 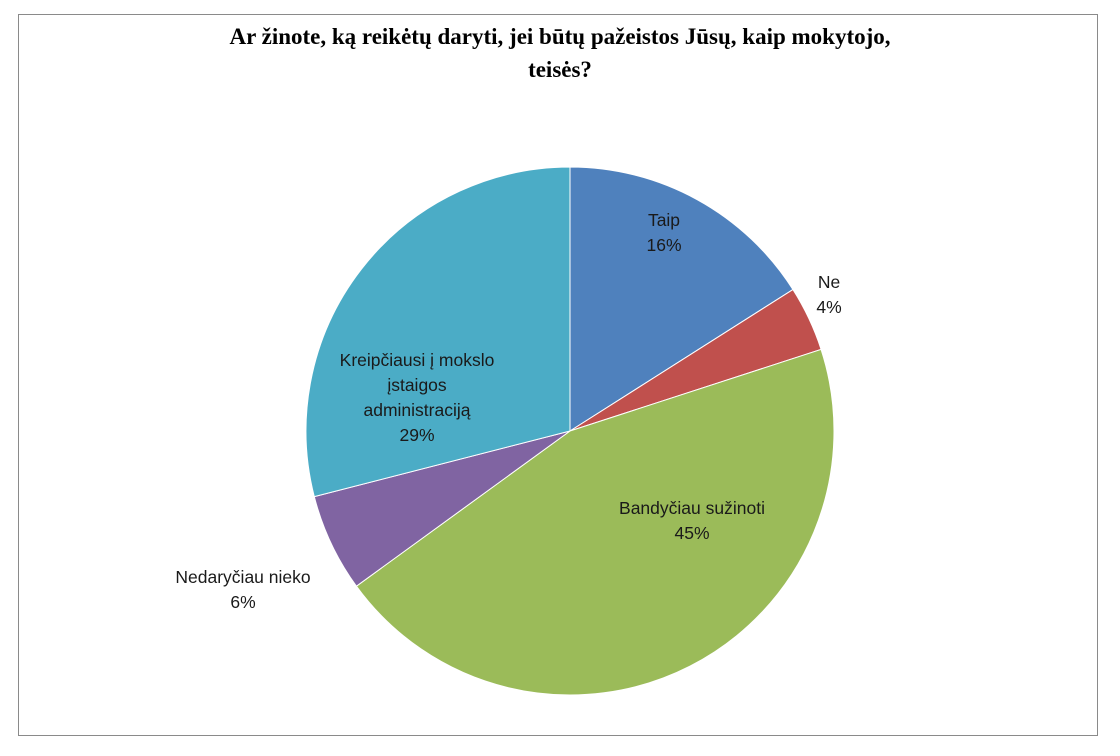 What do you see at coordinates (417, 360) in the screenshot?
I see `data-label-category: Kreipčiausi į mokslo` at bounding box center [417, 360].